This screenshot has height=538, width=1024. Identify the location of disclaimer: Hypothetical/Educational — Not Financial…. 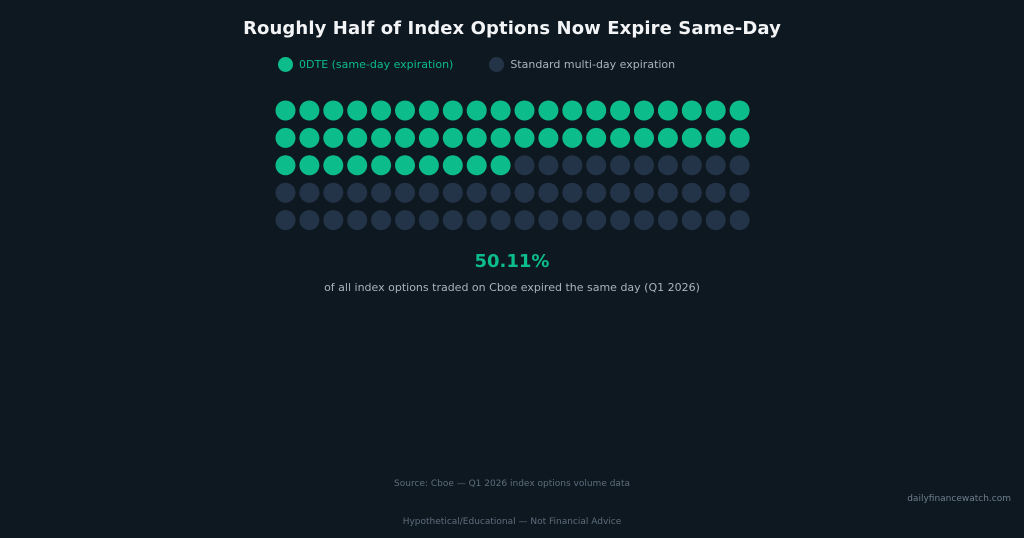
(512, 522).